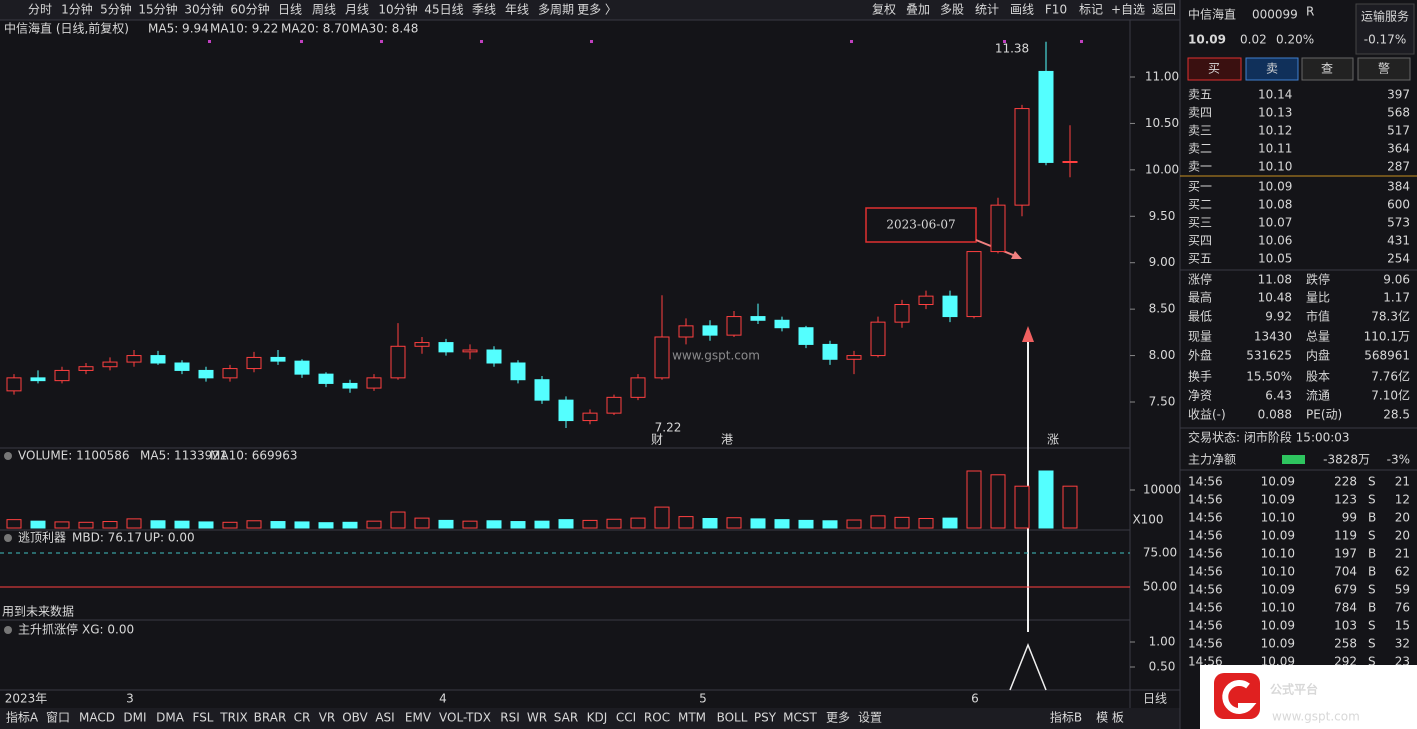 The width and height of the screenshot is (1417, 729). What do you see at coordinates (1275, 280) in the screenshot?
I see `stat-value: 11.08` at bounding box center [1275, 280].